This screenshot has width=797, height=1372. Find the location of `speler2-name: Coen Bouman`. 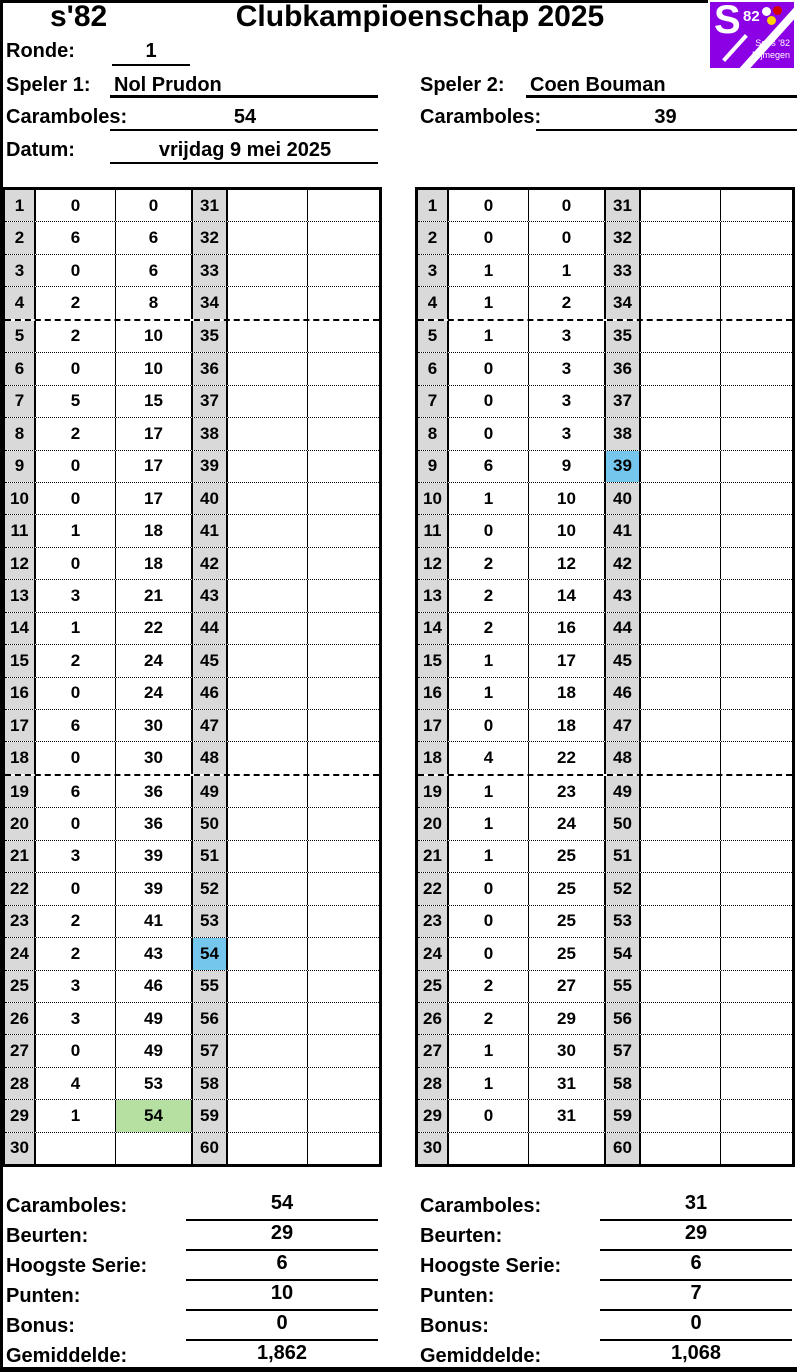

speler2-name: Coen Bouman is located at coordinates (598, 85).